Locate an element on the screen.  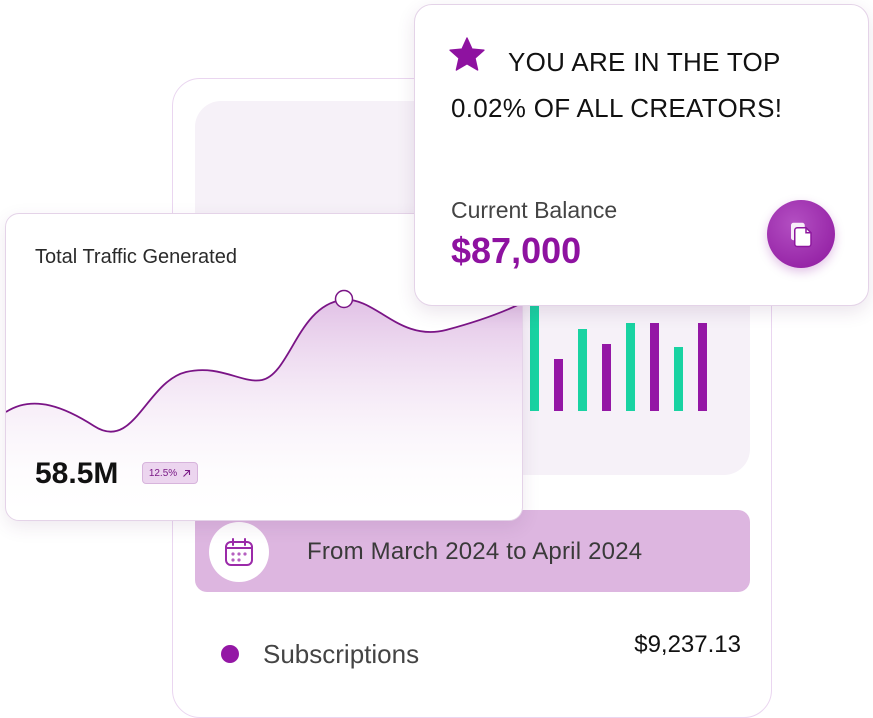
traffic-change-value: 12.5% is located at coordinates (163, 473).